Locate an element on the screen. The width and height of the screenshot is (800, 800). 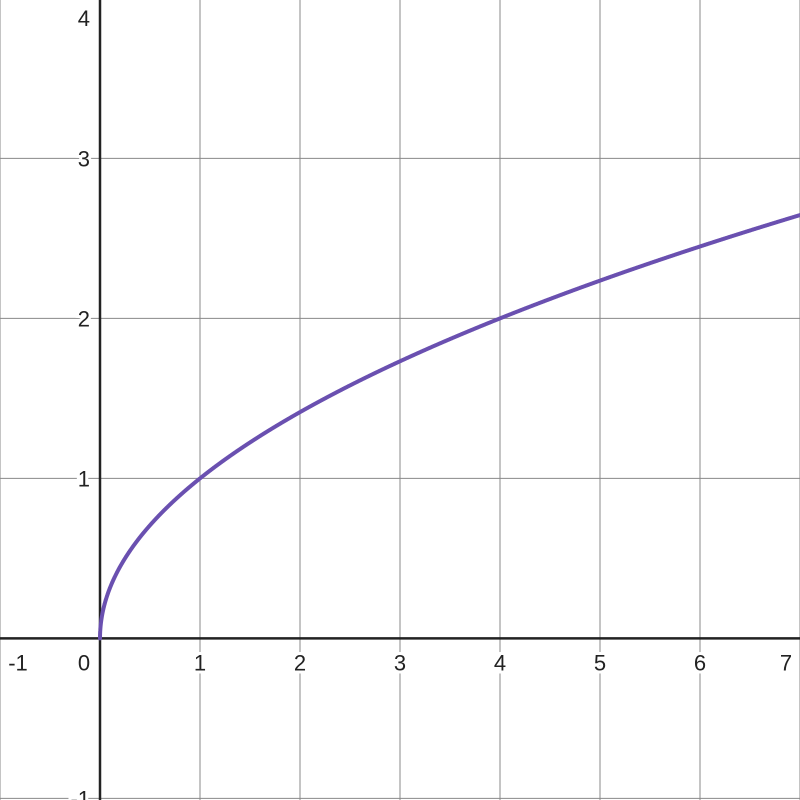
x-tick-label: 7 is located at coordinates (786, 662).